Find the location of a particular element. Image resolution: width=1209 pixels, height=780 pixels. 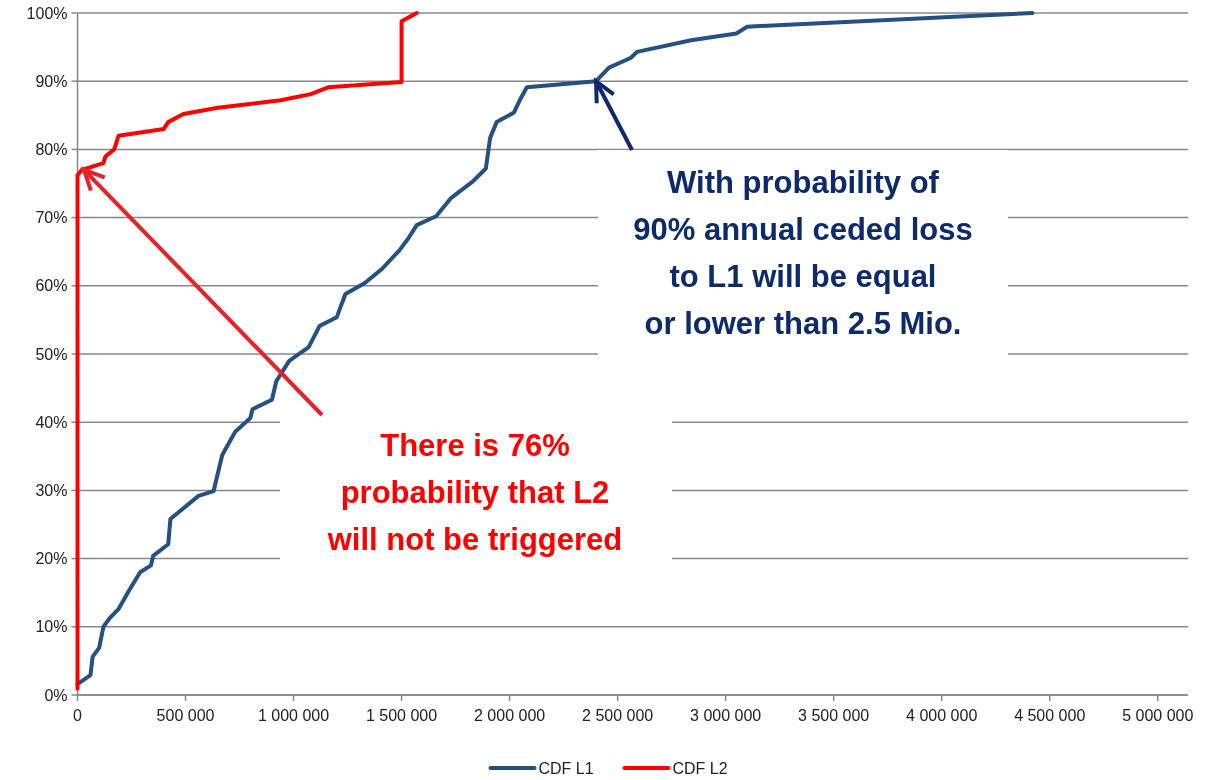

x-tick-label: 0 is located at coordinates (78, 715).